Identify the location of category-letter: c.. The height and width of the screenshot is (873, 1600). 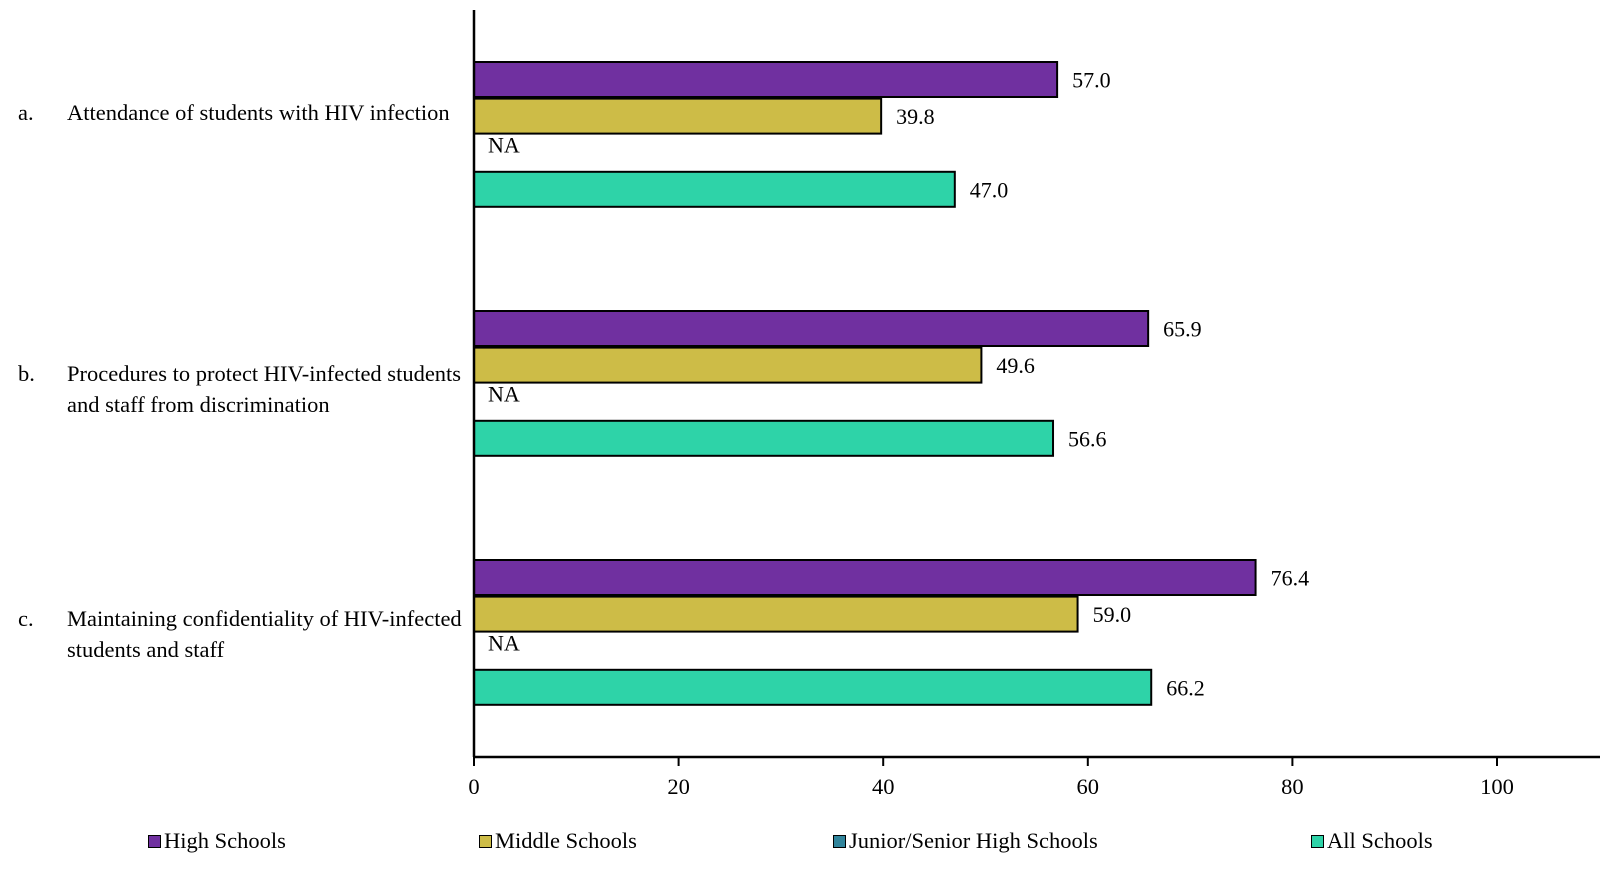
(26, 618).